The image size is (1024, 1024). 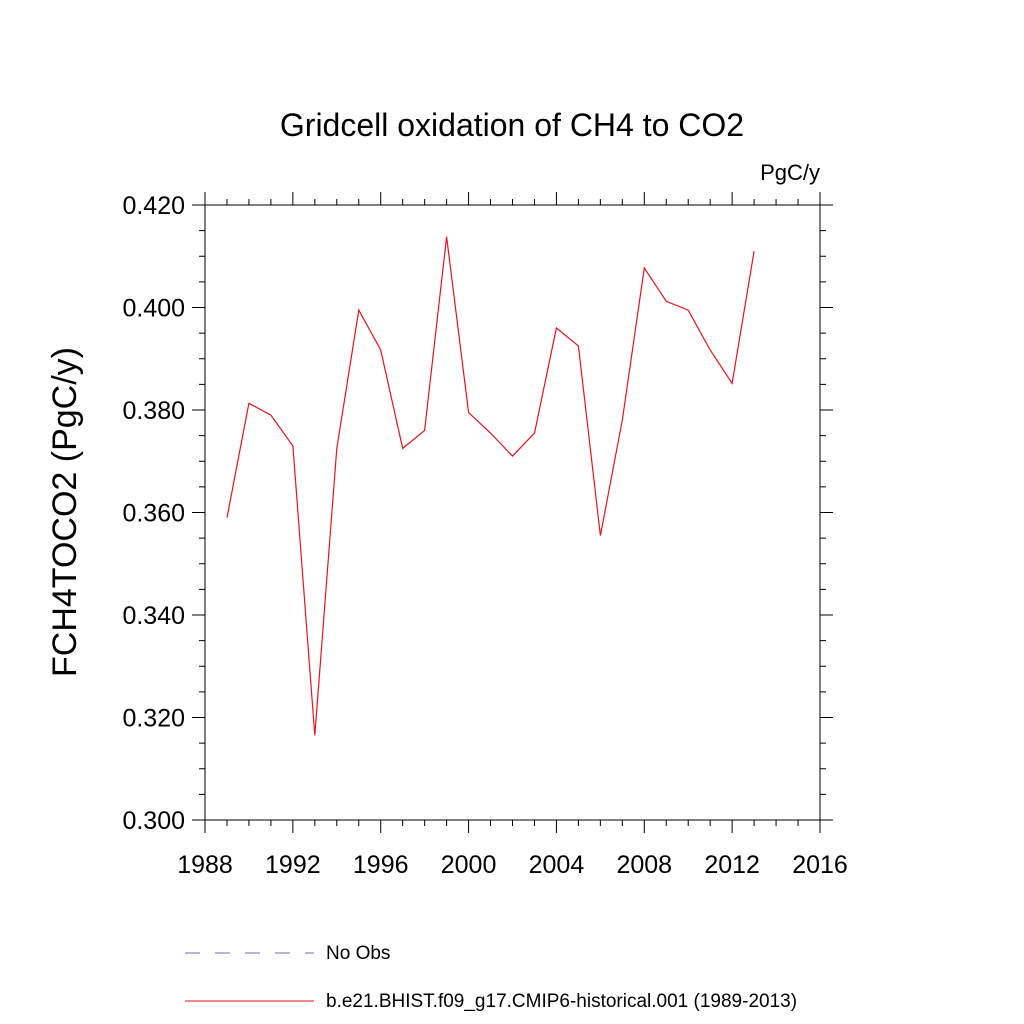 What do you see at coordinates (469, 865) in the screenshot?
I see `x-tick-label: 2000` at bounding box center [469, 865].